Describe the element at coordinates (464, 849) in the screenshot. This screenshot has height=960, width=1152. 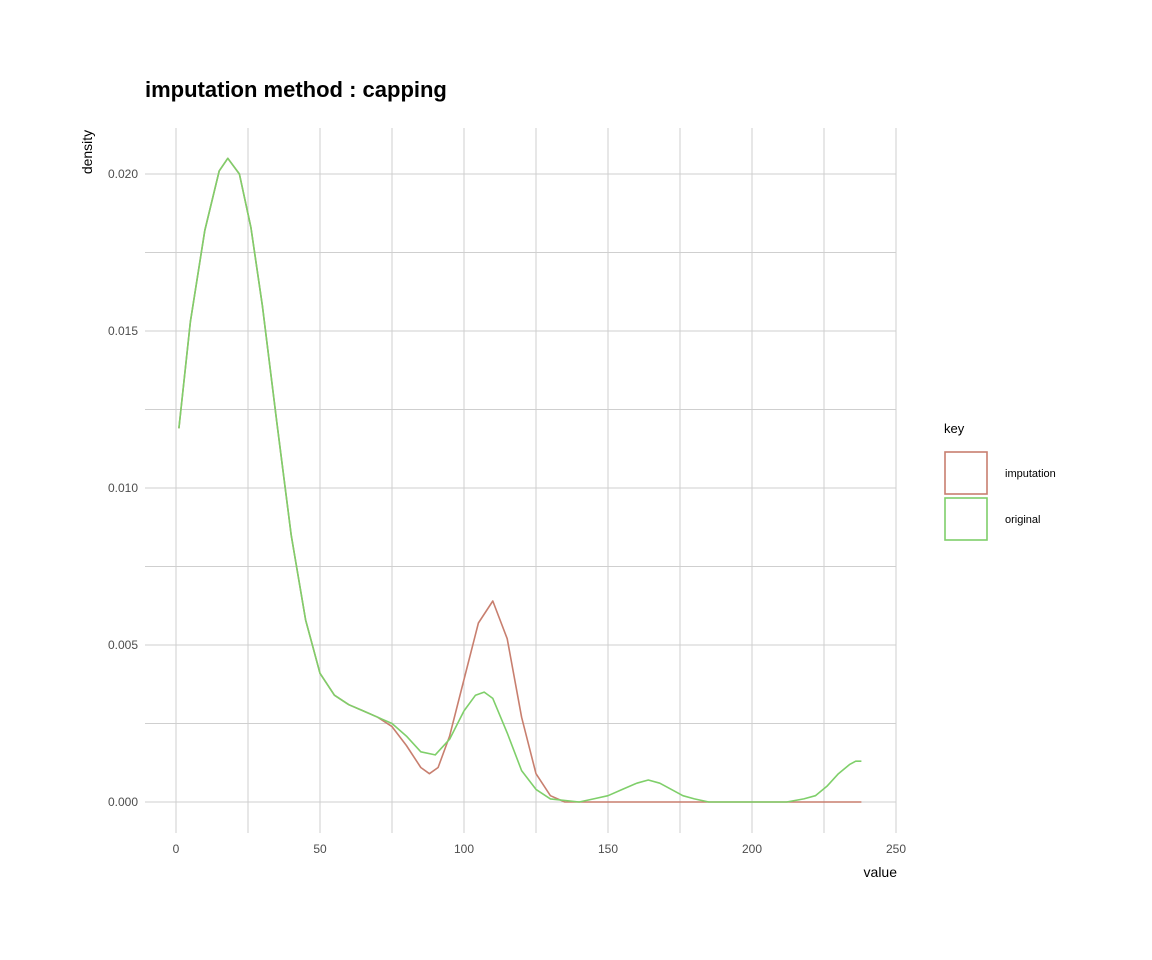
I see `x-tick-label: 100` at that location.